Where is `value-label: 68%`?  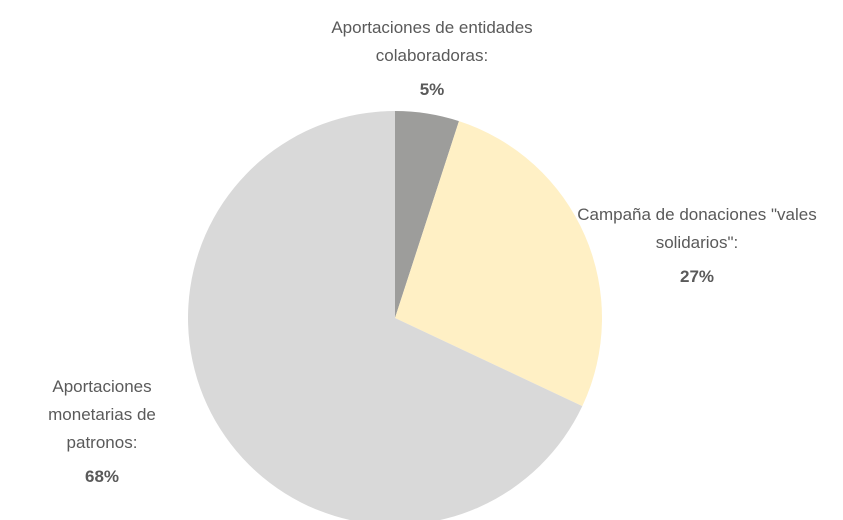 value-label: 68% is located at coordinates (102, 476).